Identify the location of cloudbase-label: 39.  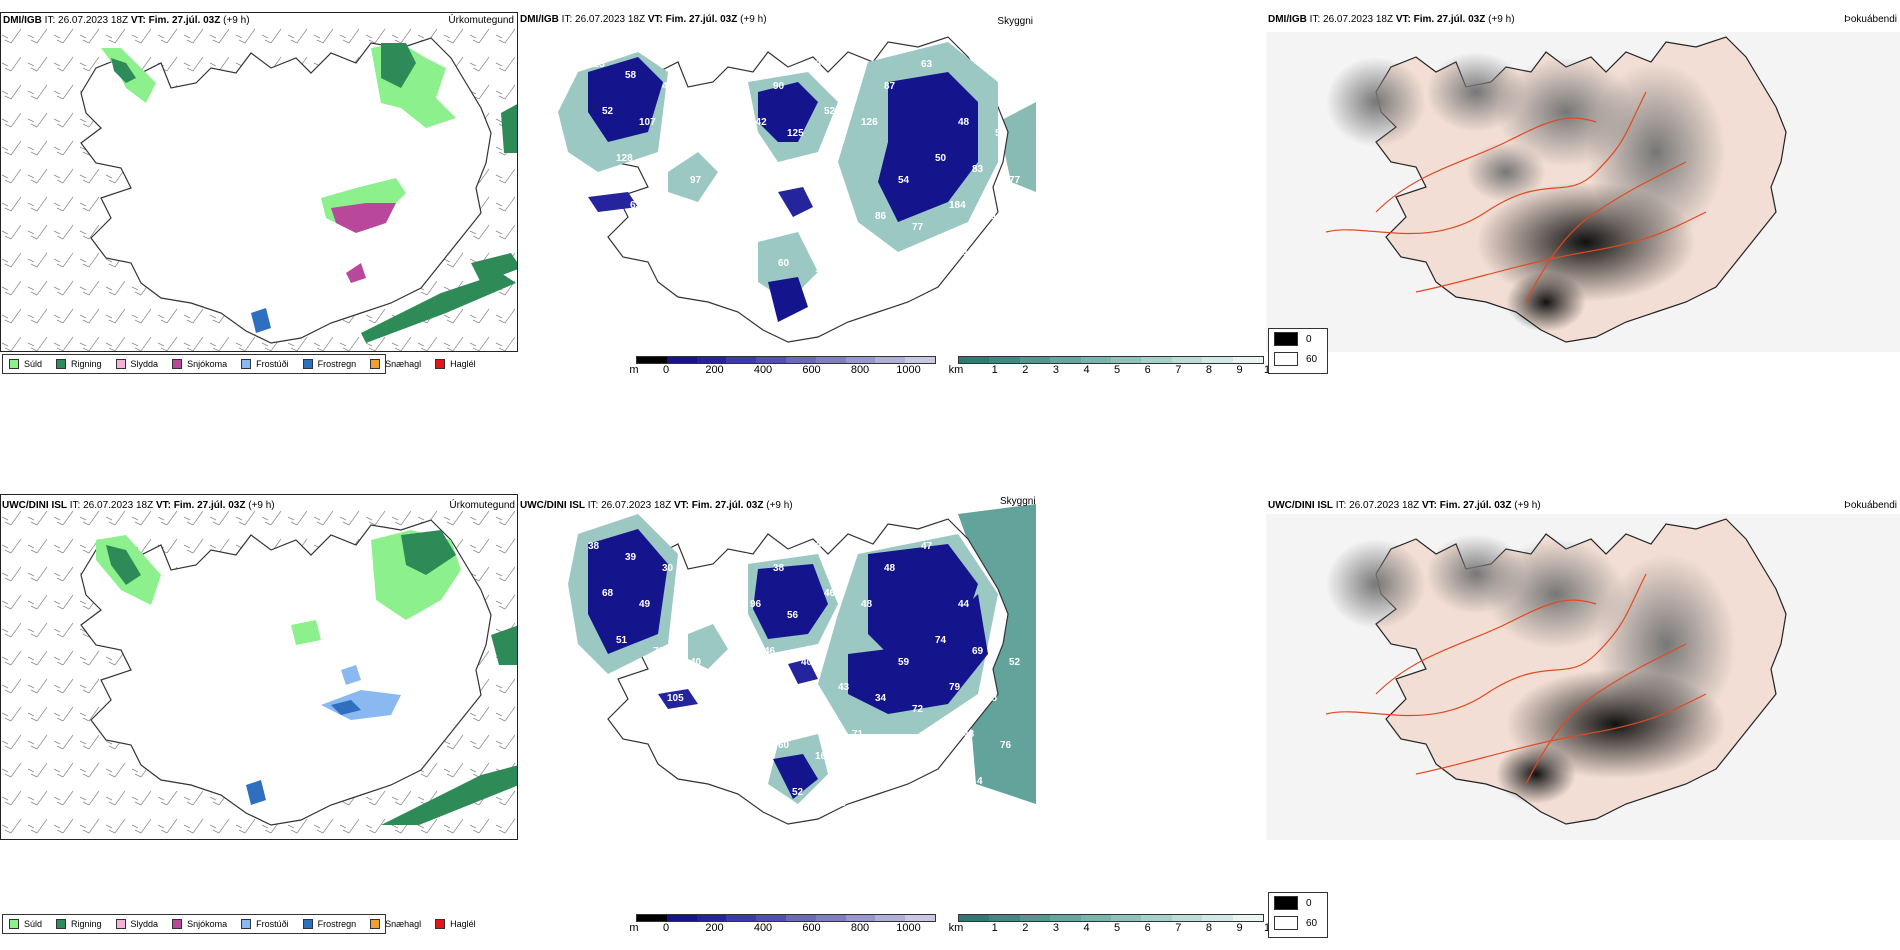
(631, 557).